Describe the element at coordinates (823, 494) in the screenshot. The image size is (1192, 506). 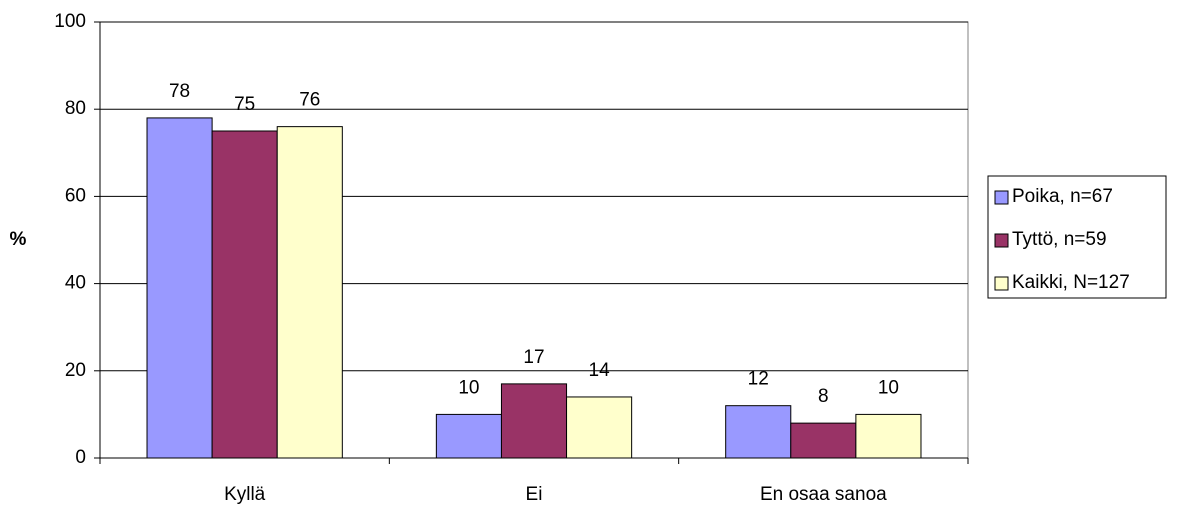
I see `x-tick-label: En osaa sanoa` at that location.